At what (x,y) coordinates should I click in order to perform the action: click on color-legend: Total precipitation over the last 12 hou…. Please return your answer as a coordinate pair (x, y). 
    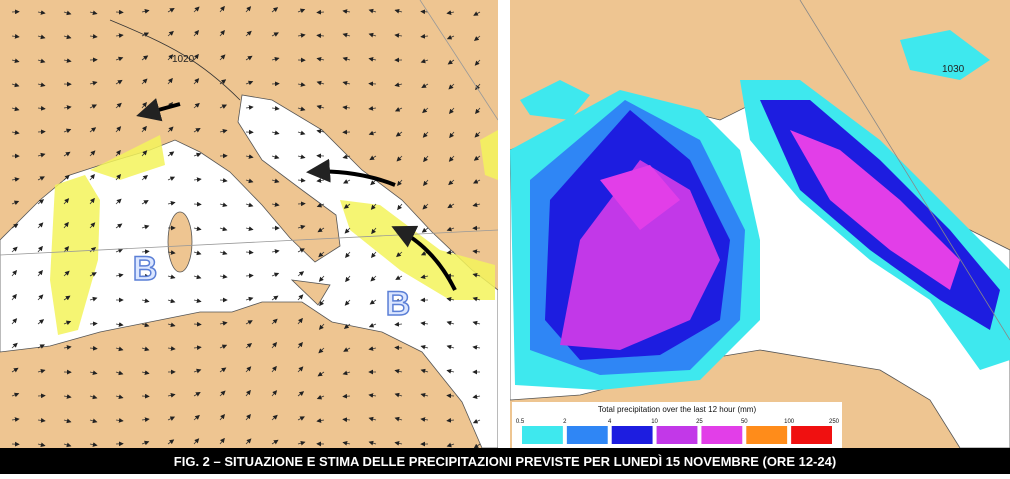
    Looking at the image, I should click on (677, 425).